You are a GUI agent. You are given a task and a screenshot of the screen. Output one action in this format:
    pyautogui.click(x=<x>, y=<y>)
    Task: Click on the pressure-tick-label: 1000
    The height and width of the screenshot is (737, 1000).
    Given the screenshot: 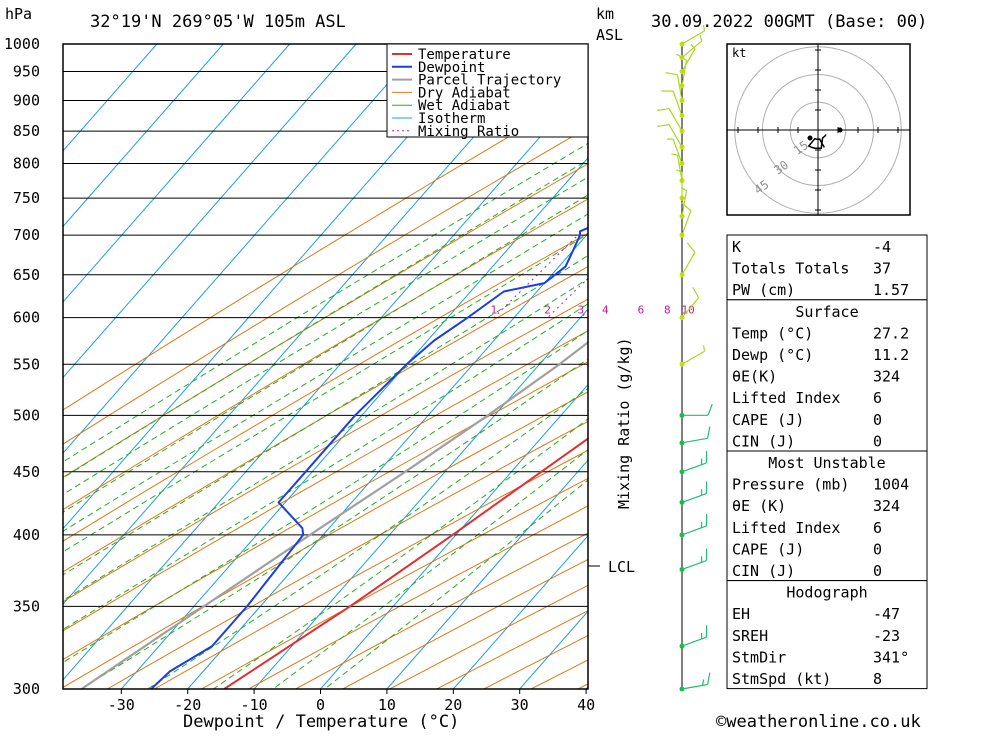 What is the action you would take?
    pyautogui.click(x=22, y=44)
    